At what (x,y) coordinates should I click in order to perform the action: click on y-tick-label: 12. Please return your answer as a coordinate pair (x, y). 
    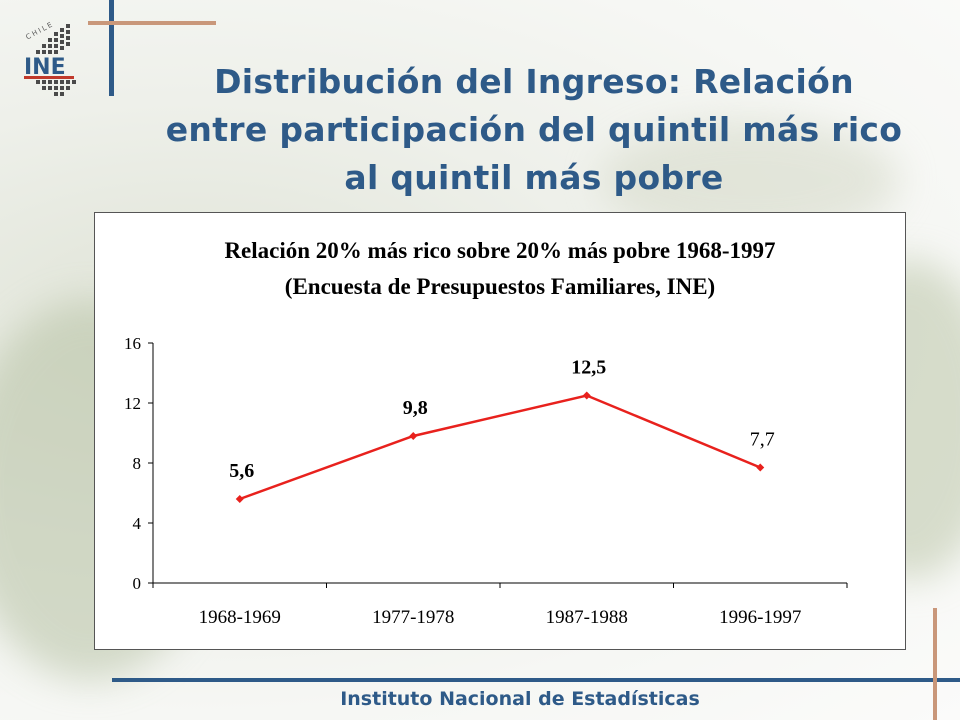
    Looking at the image, I should click on (132, 403).